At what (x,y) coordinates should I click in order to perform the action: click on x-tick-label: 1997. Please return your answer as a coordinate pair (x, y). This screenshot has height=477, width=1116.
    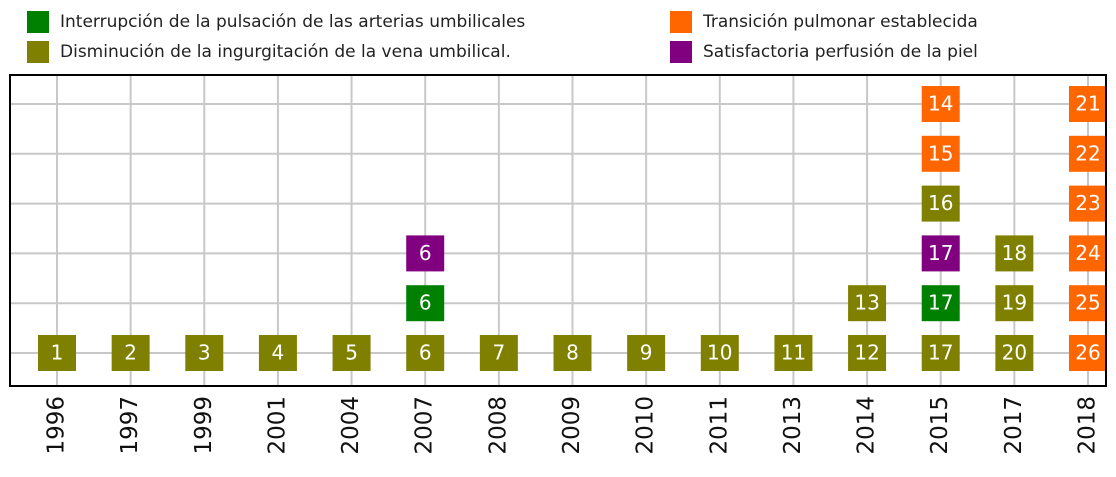
    Looking at the image, I should click on (130, 425).